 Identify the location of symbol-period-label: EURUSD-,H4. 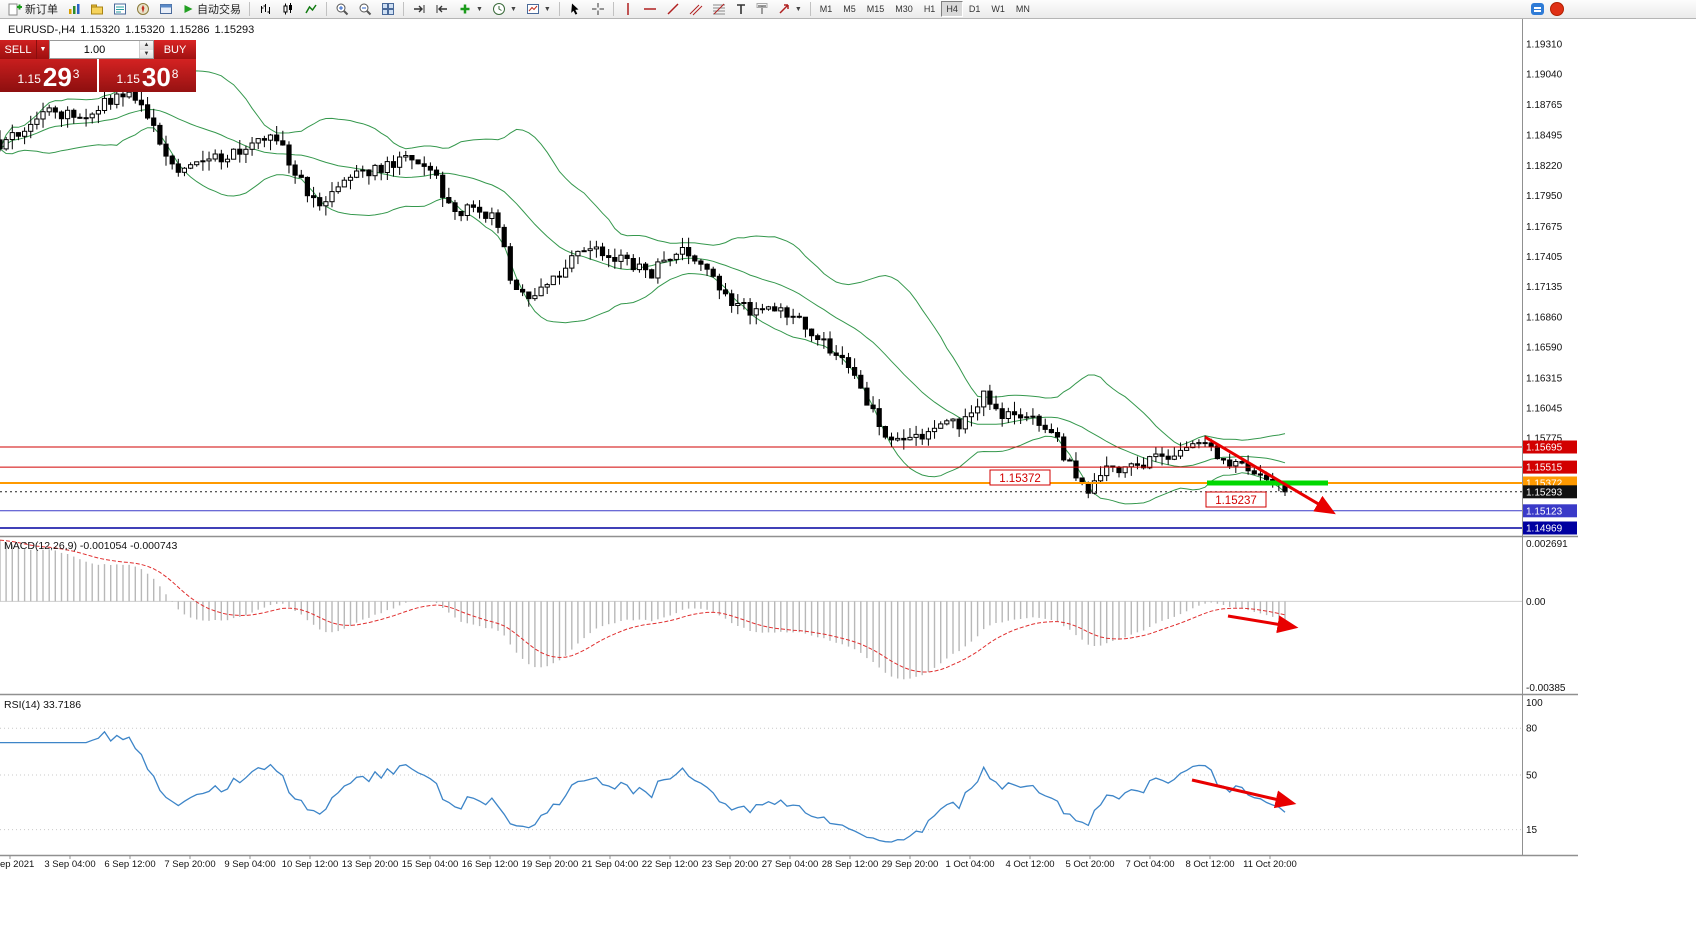
(42, 30).